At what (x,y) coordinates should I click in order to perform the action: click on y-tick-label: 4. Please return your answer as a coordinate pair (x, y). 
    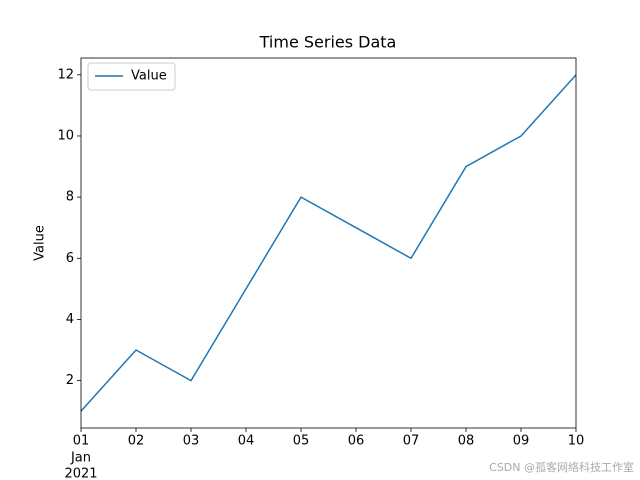
    Looking at the image, I should click on (70, 319).